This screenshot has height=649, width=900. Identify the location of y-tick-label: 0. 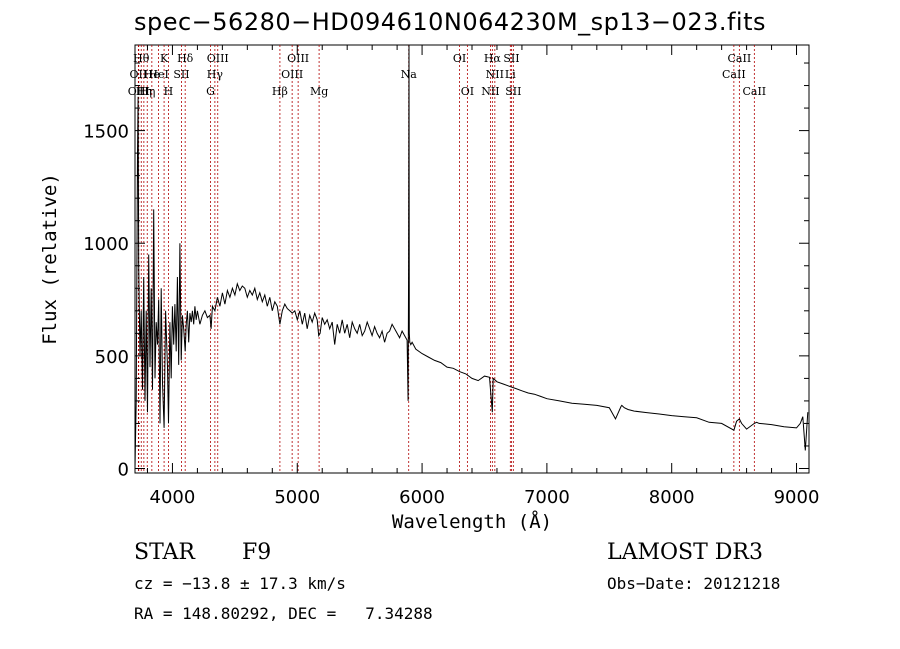
(123, 469).